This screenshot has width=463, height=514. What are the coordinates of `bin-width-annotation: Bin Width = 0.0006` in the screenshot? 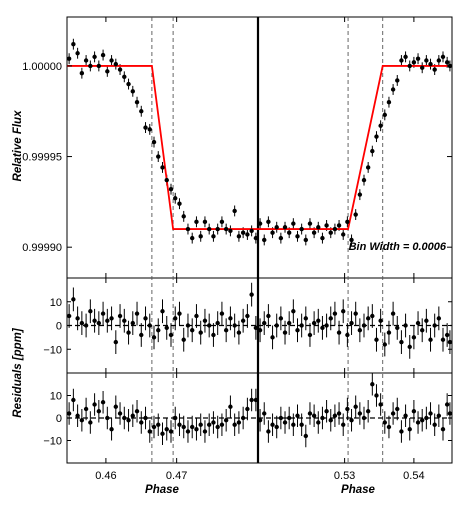 It's located at (398, 247).